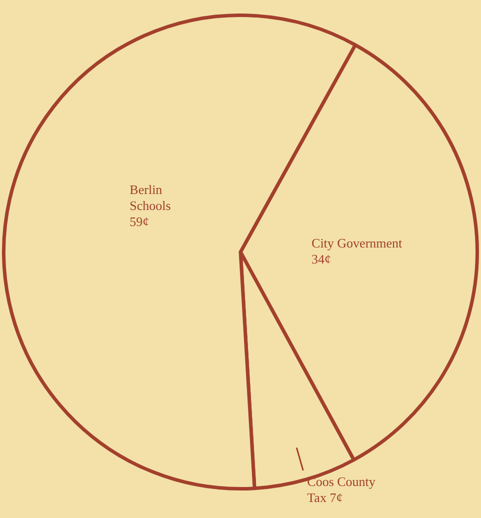  What do you see at coordinates (357, 243) in the screenshot?
I see `slice-label: City Government` at bounding box center [357, 243].